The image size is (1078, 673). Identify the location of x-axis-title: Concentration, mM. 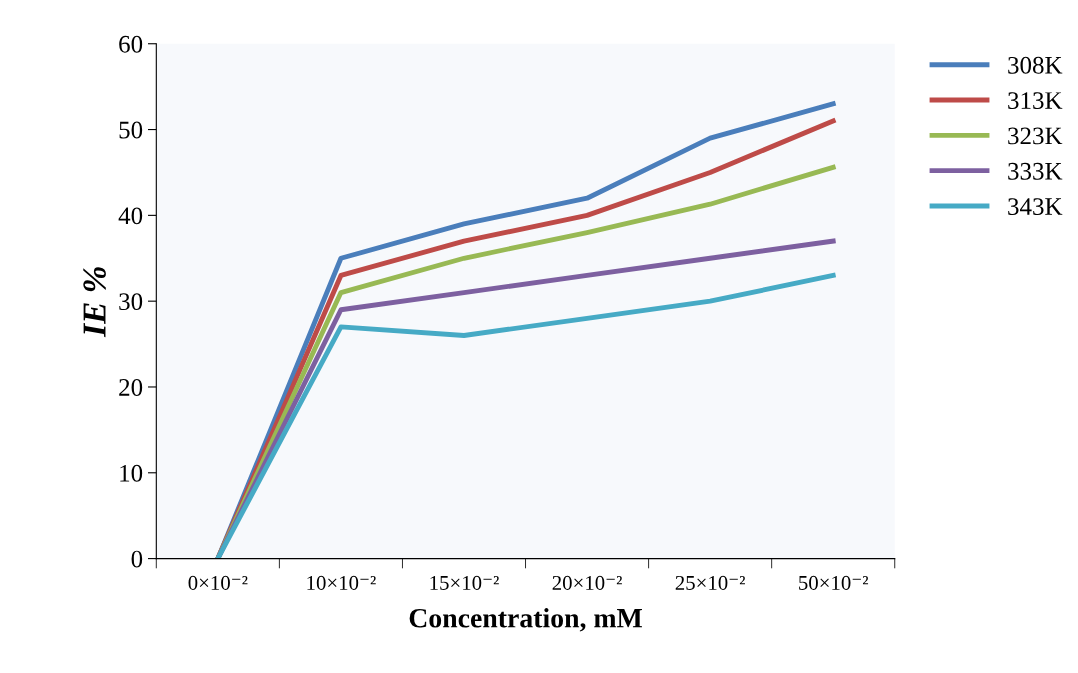
(525, 620).